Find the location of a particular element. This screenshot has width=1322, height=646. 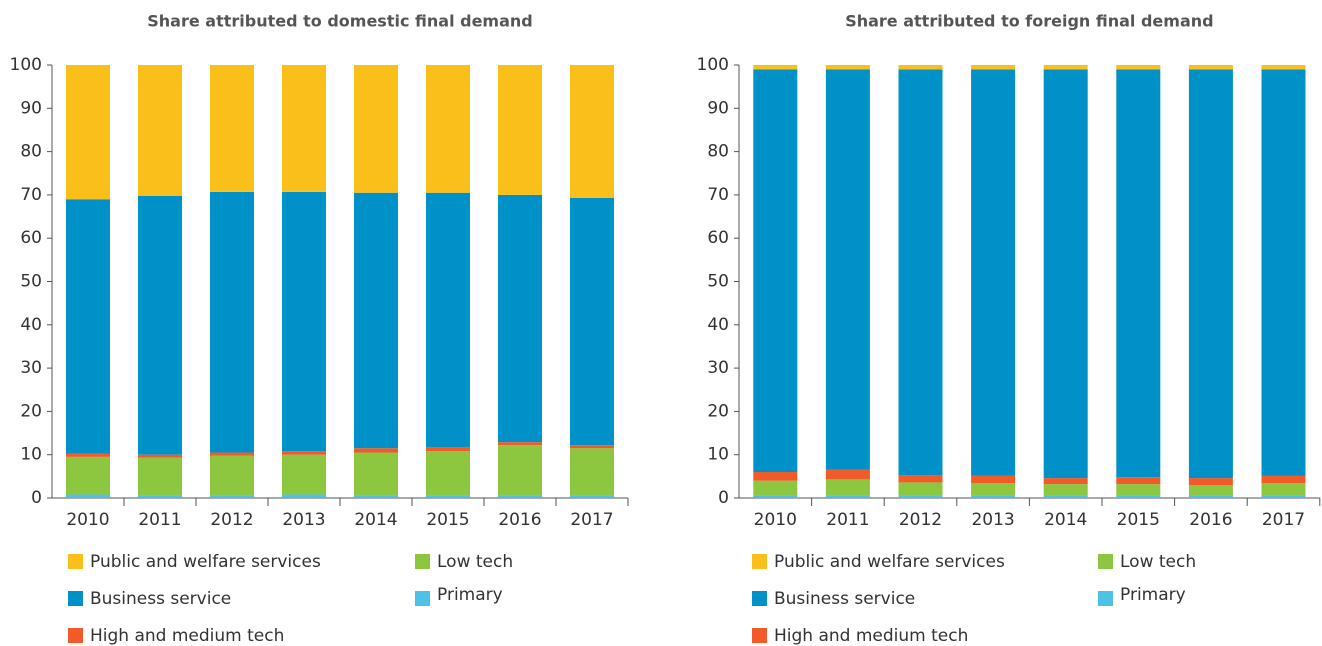

x-tick-label: 2013 is located at coordinates (992, 520).